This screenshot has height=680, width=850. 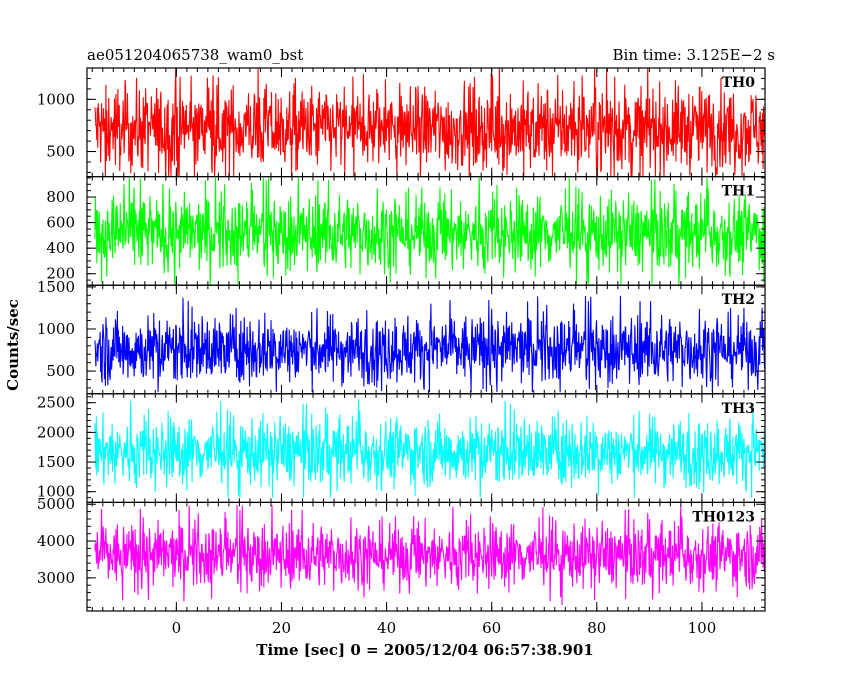 I want to click on panel-frame, so click(x=426, y=556).